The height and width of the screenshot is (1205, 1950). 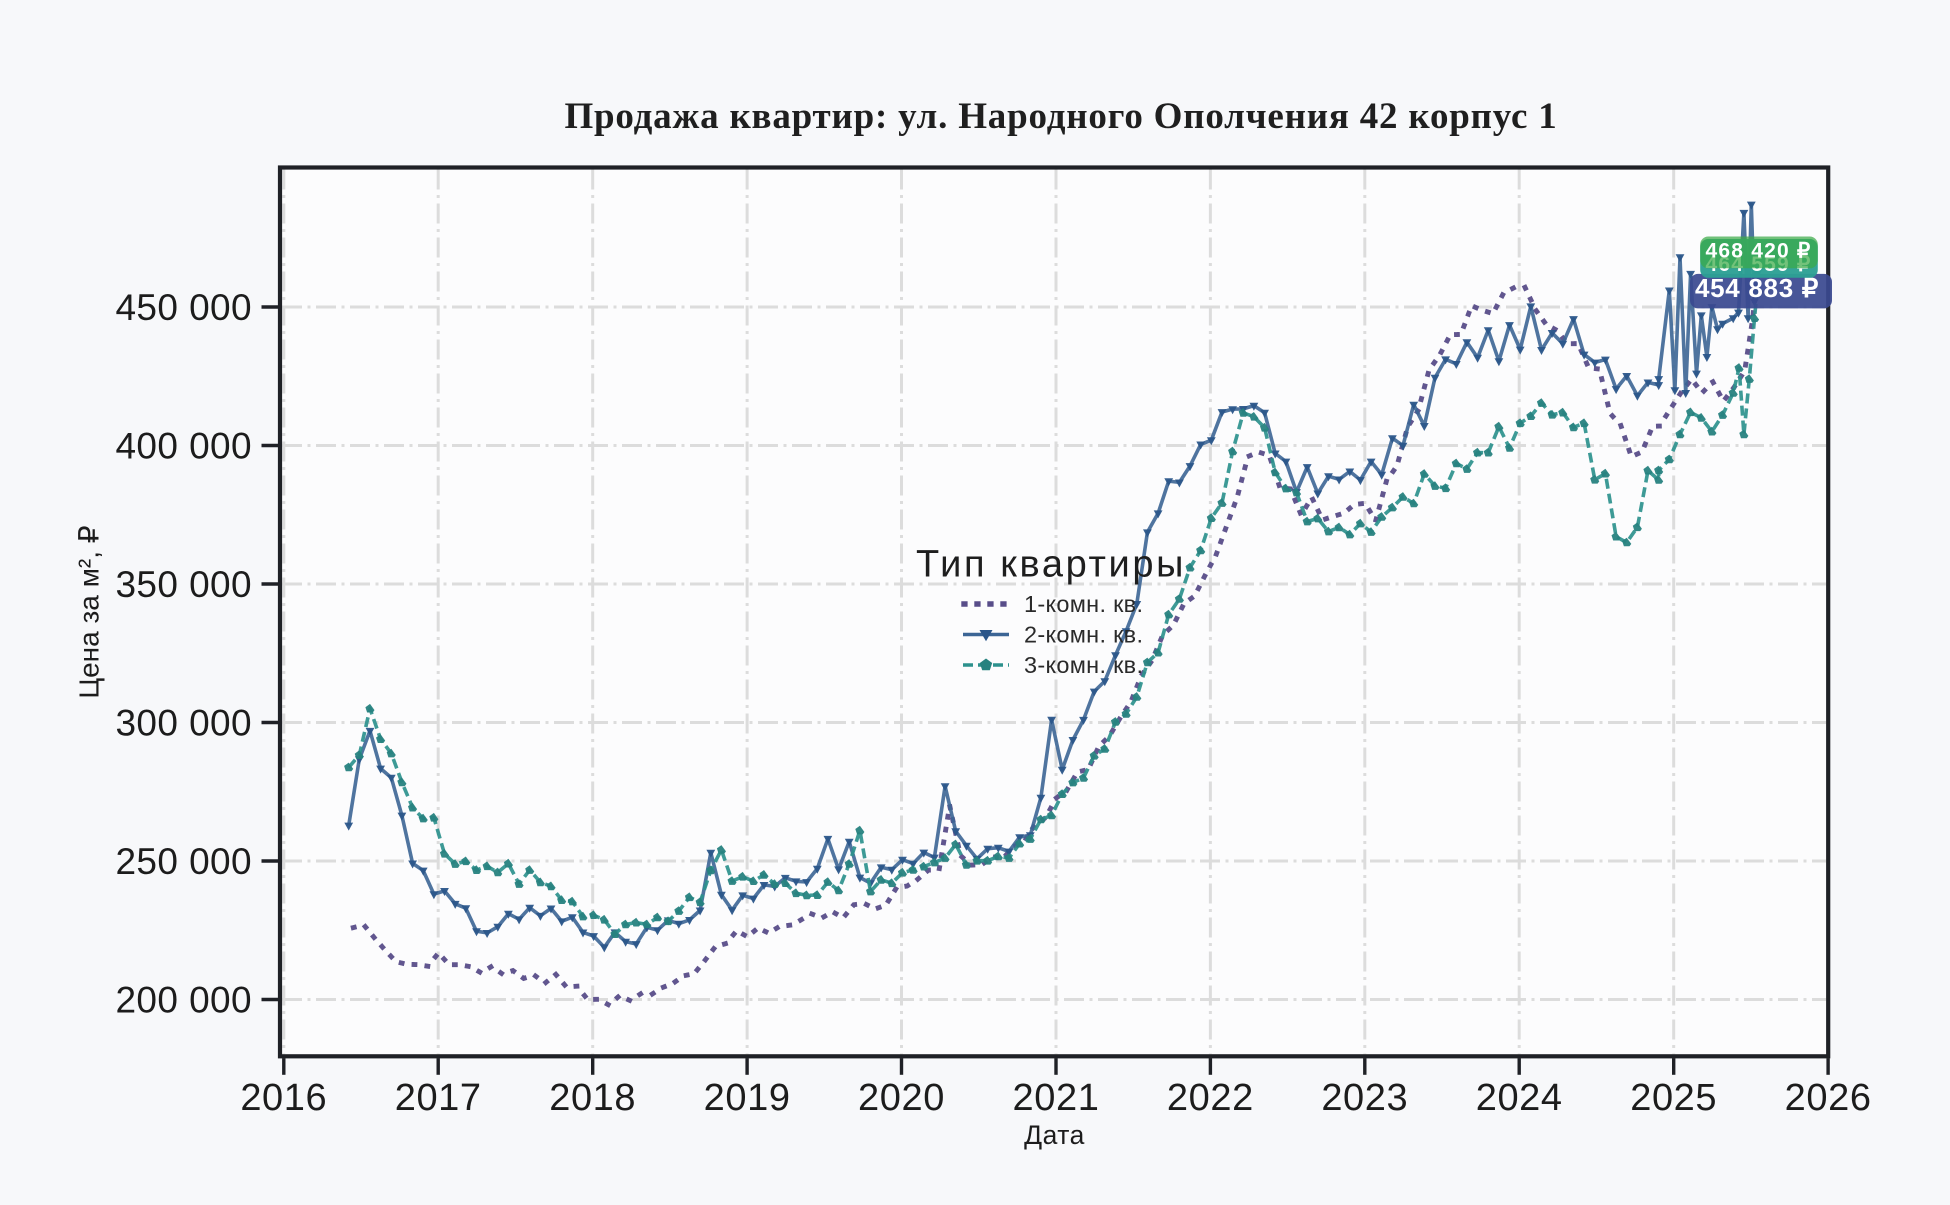 What do you see at coordinates (1673, 1098) in the screenshot?
I see `svg-text: 2025` at bounding box center [1673, 1098].